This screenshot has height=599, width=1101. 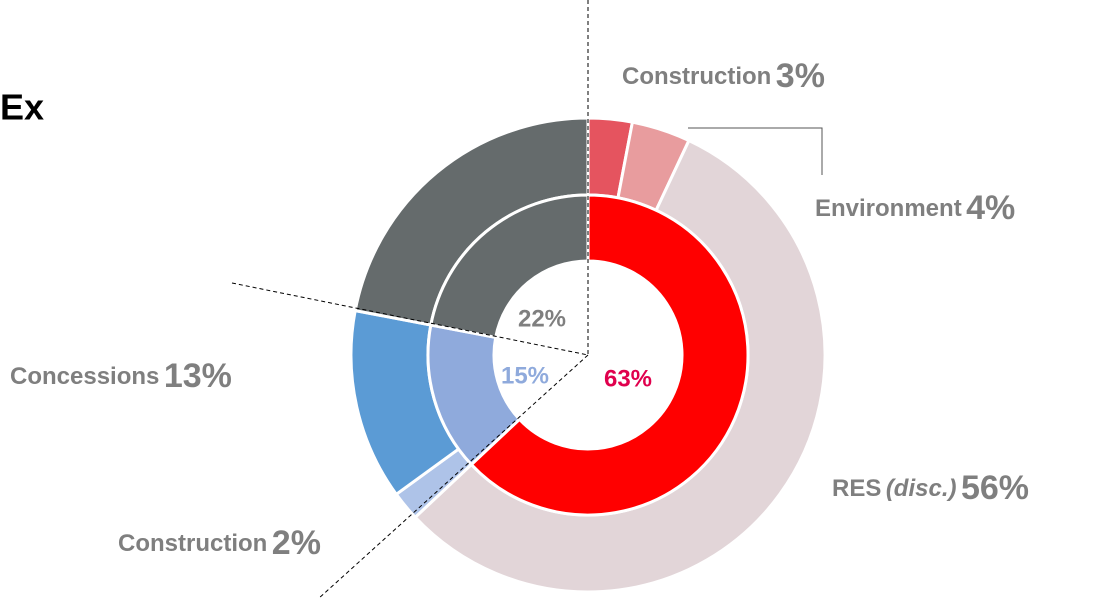 I want to click on outer-label: Concessions 13%, so click(x=121, y=376).